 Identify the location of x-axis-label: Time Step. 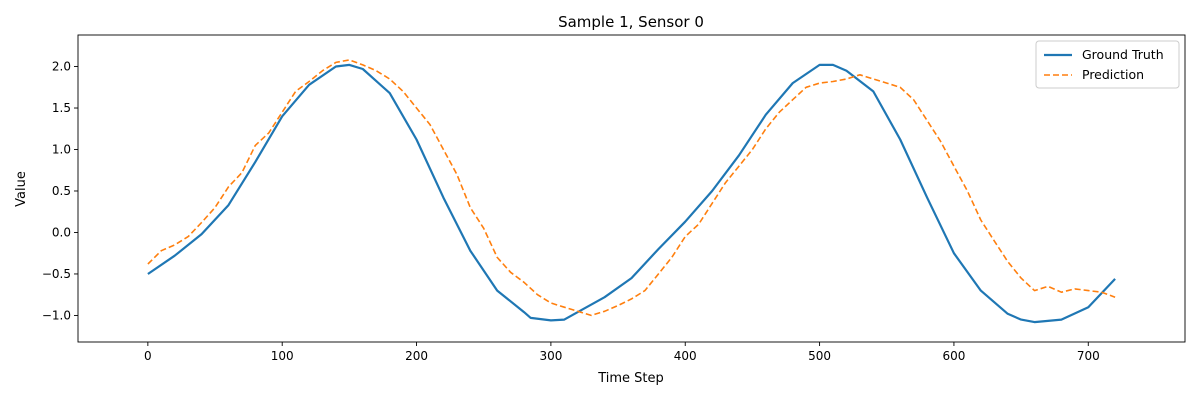
(630, 378).